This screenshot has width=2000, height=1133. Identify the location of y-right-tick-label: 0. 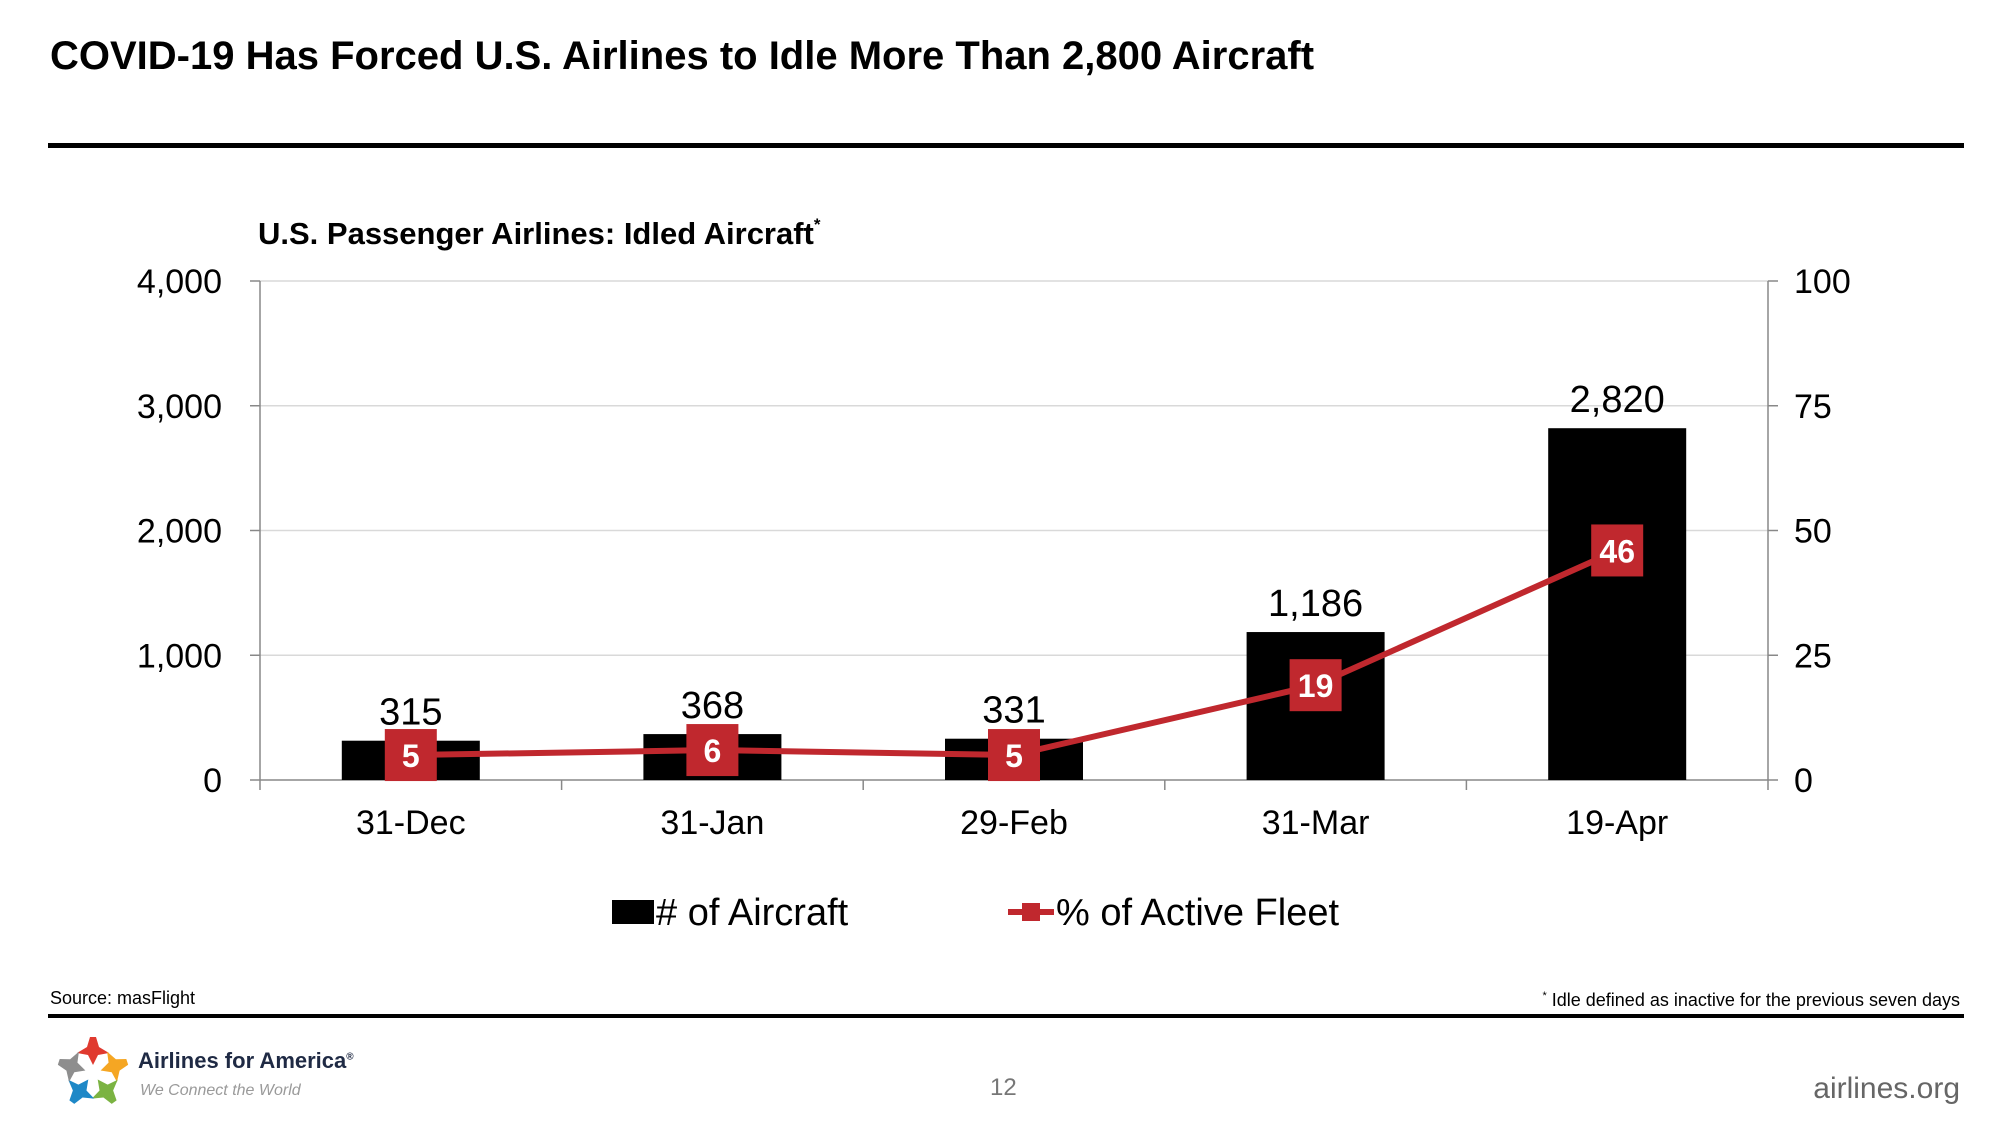
(1803, 781).